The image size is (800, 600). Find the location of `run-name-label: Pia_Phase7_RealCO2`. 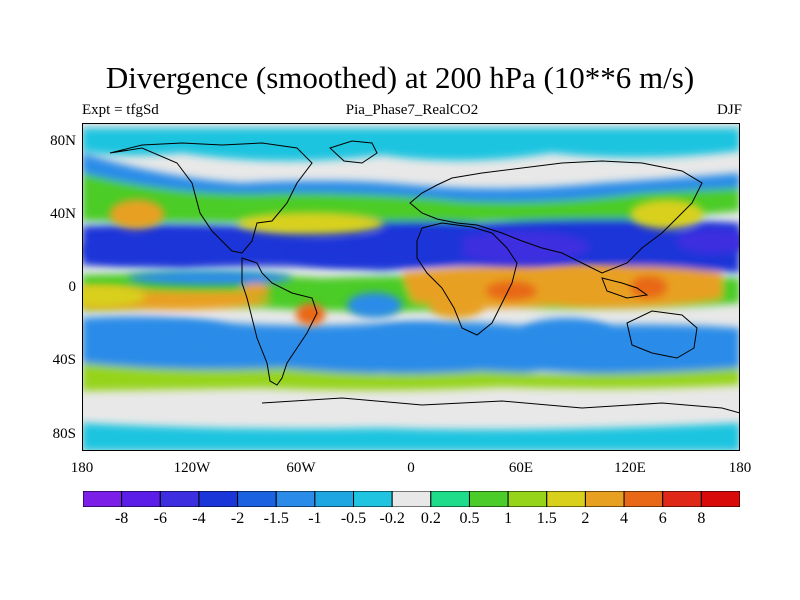

run-name-label: Pia_Phase7_RealCO2 is located at coordinates (412, 110).